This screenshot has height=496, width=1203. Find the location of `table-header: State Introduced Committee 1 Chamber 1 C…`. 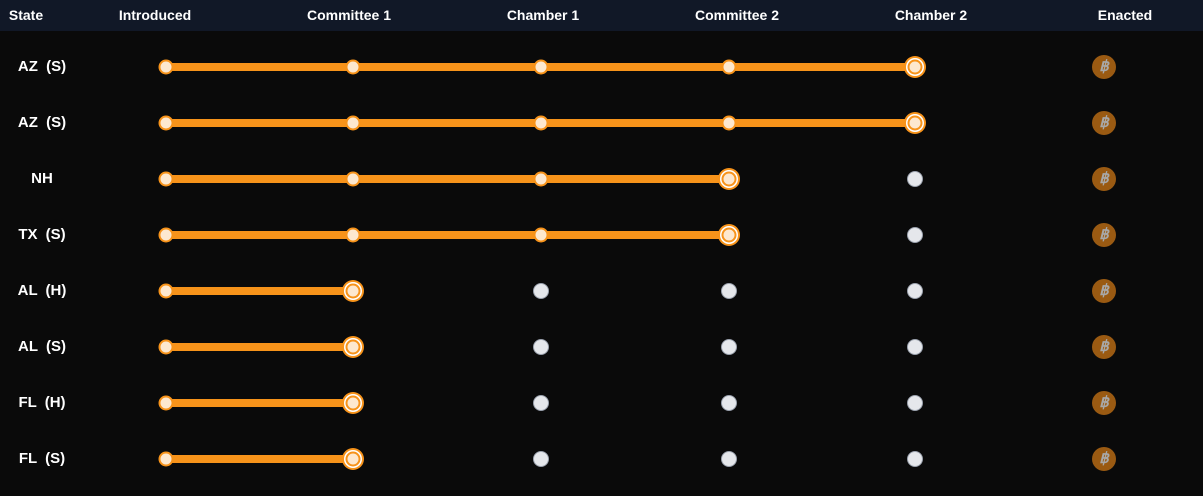

table-header: State Introduced Committee 1 Chamber 1 C… is located at coordinates (601, 15).